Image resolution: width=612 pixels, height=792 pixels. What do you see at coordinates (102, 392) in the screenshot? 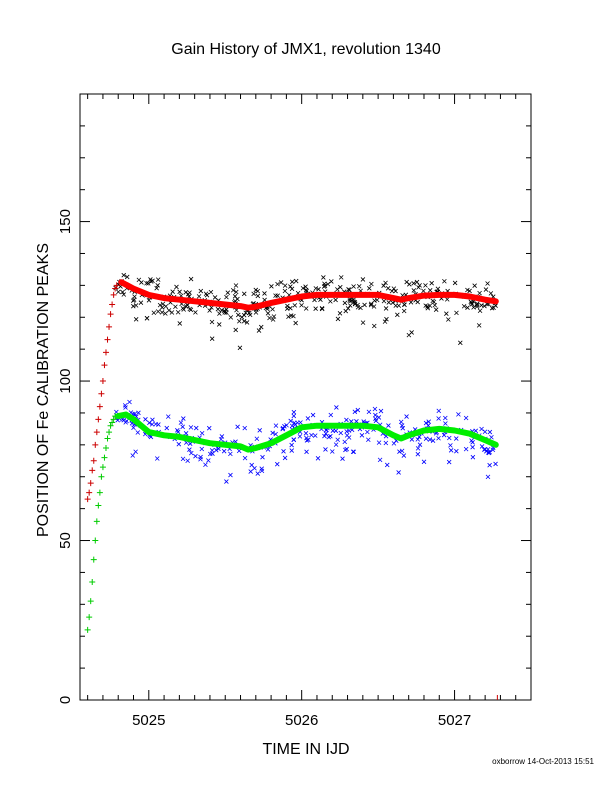
I see `series-rise-upper` at bounding box center [102, 392].